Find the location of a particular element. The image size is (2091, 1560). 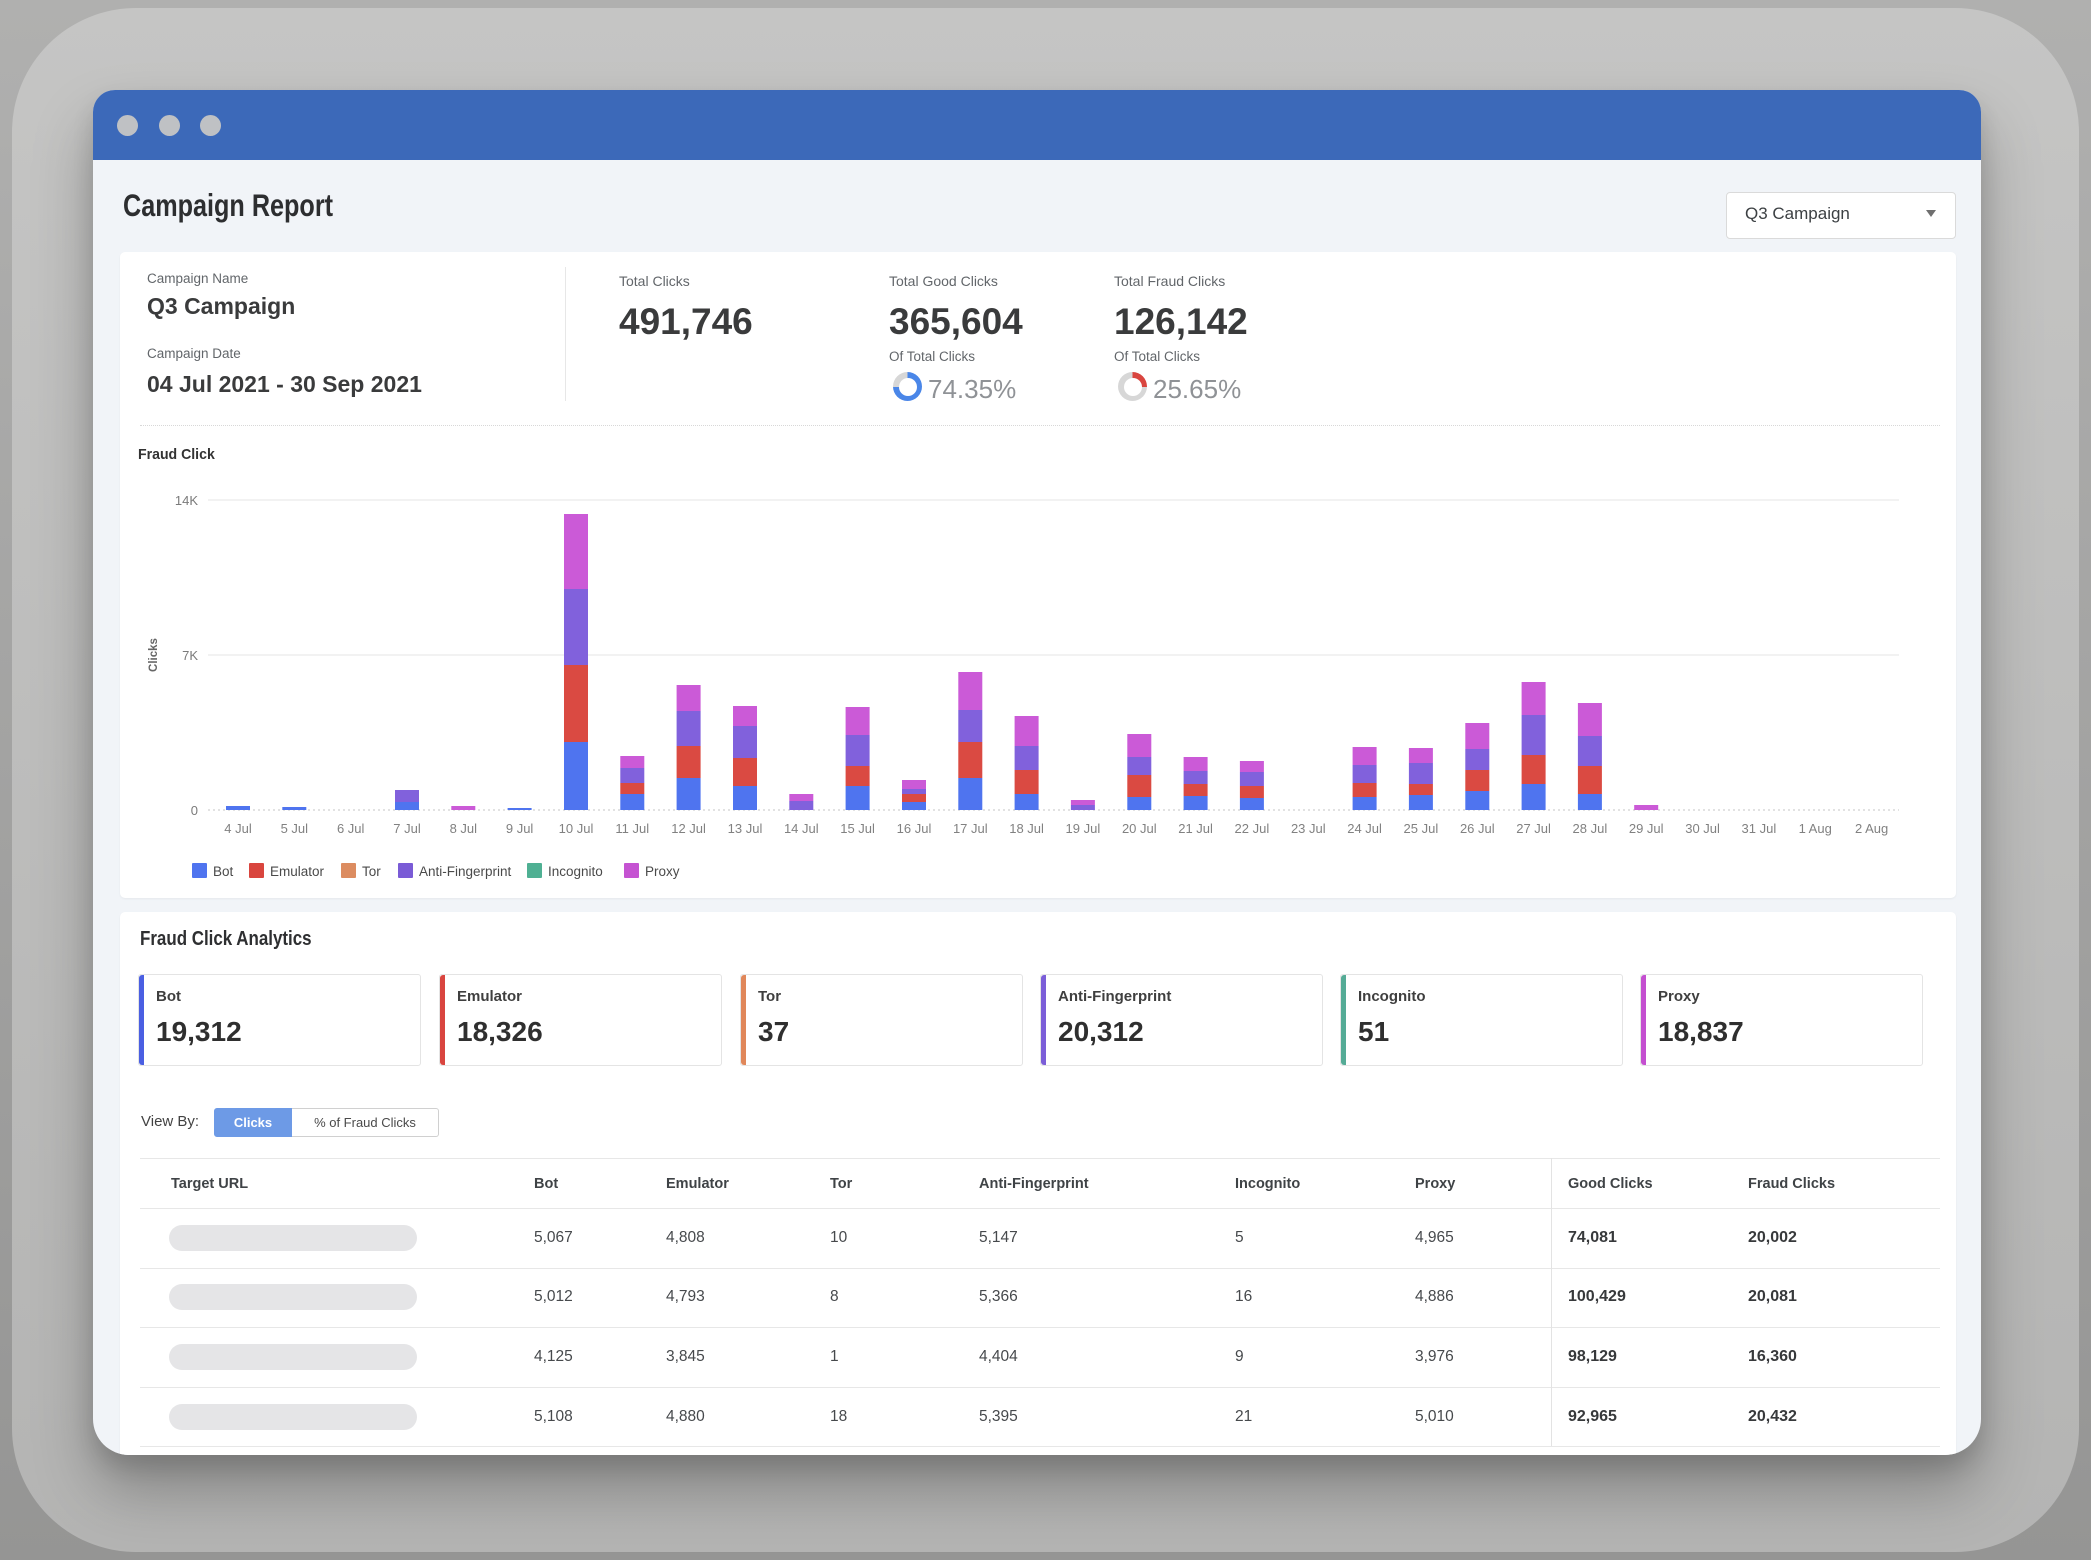

svg-text: 25 Jul is located at coordinates (1421, 828).